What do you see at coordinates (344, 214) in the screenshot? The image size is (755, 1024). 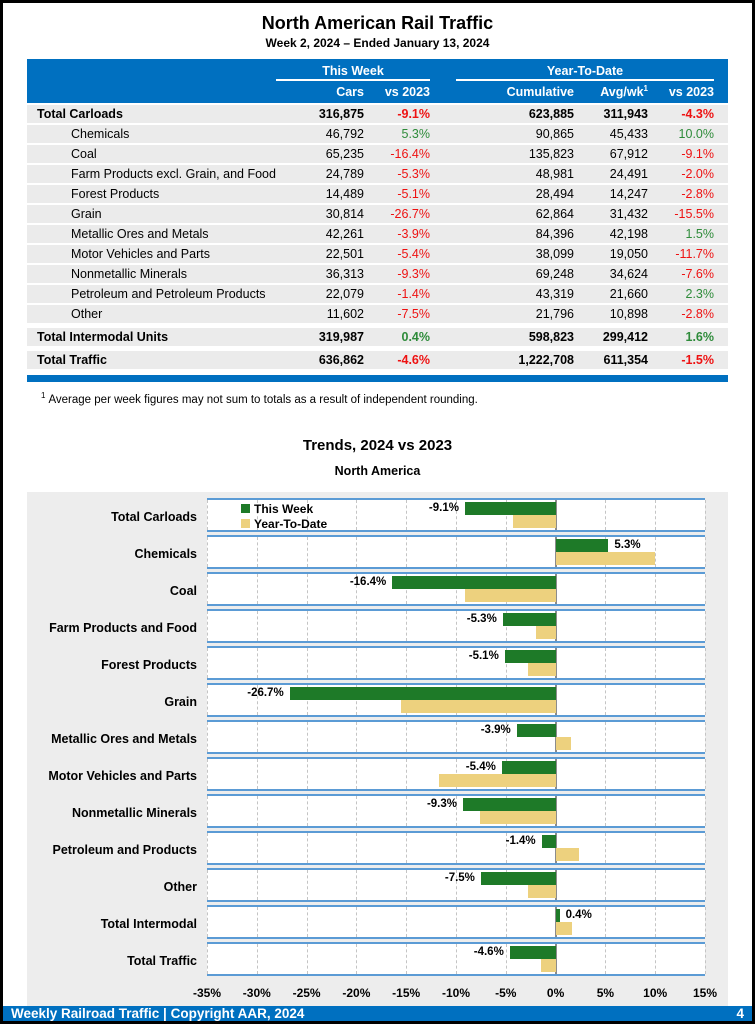 I see `cars-value: 30,814` at bounding box center [344, 214].